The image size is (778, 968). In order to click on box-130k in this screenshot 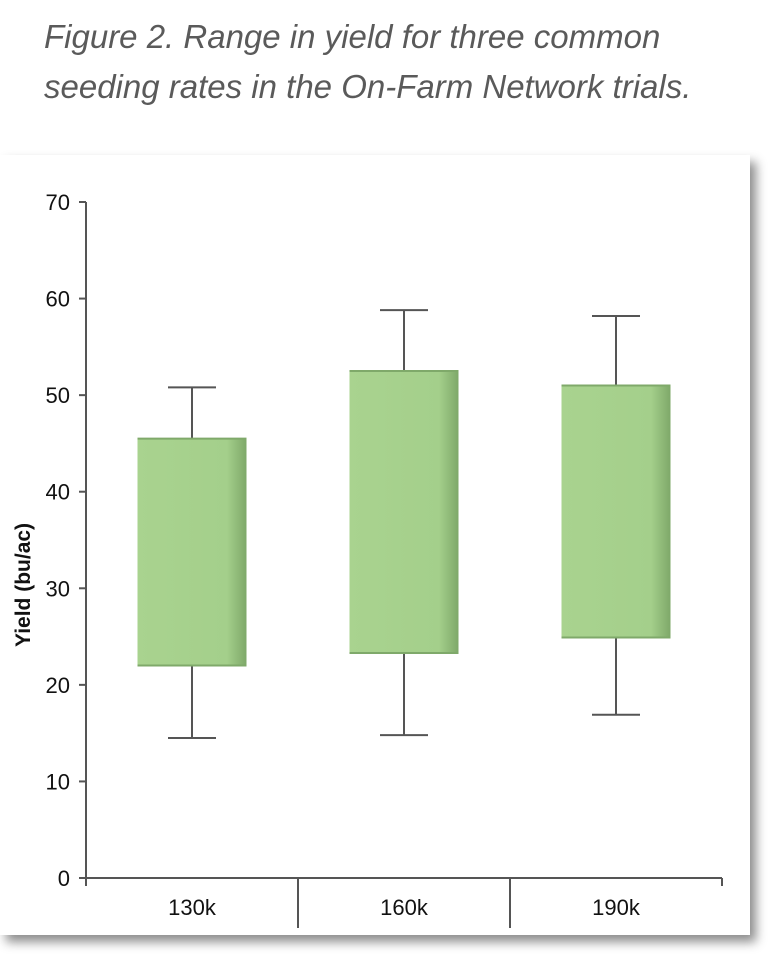, I will do `click(192, 562)`.